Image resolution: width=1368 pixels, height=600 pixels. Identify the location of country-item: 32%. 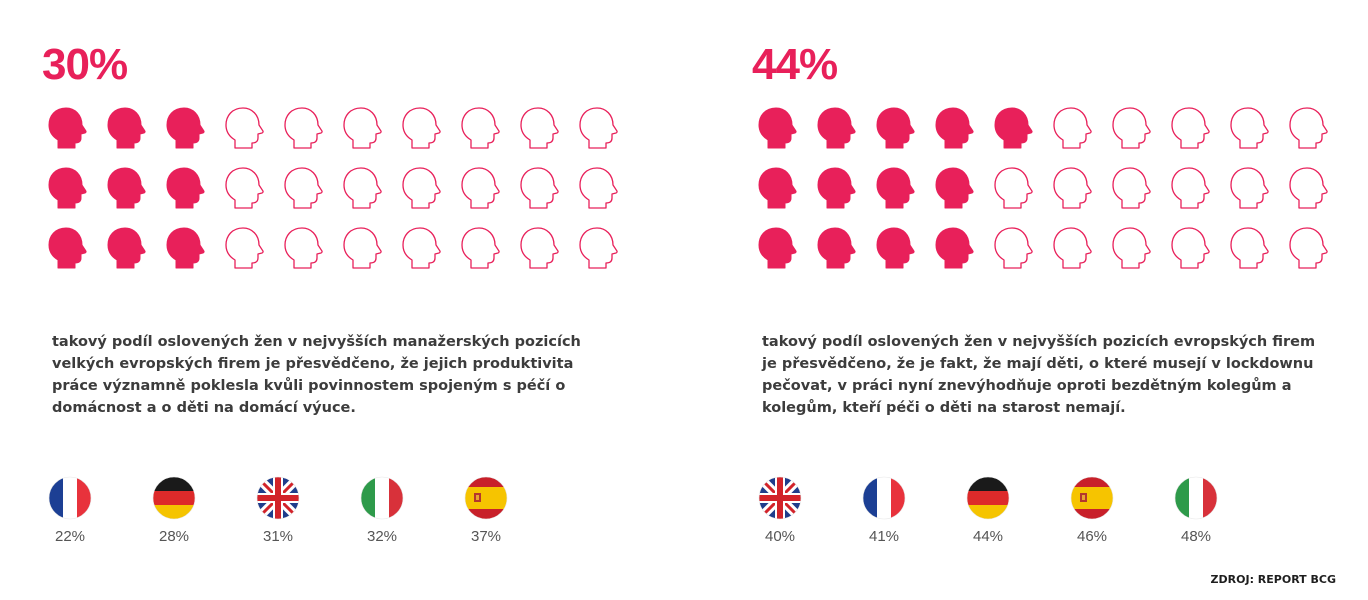
(410, 509).